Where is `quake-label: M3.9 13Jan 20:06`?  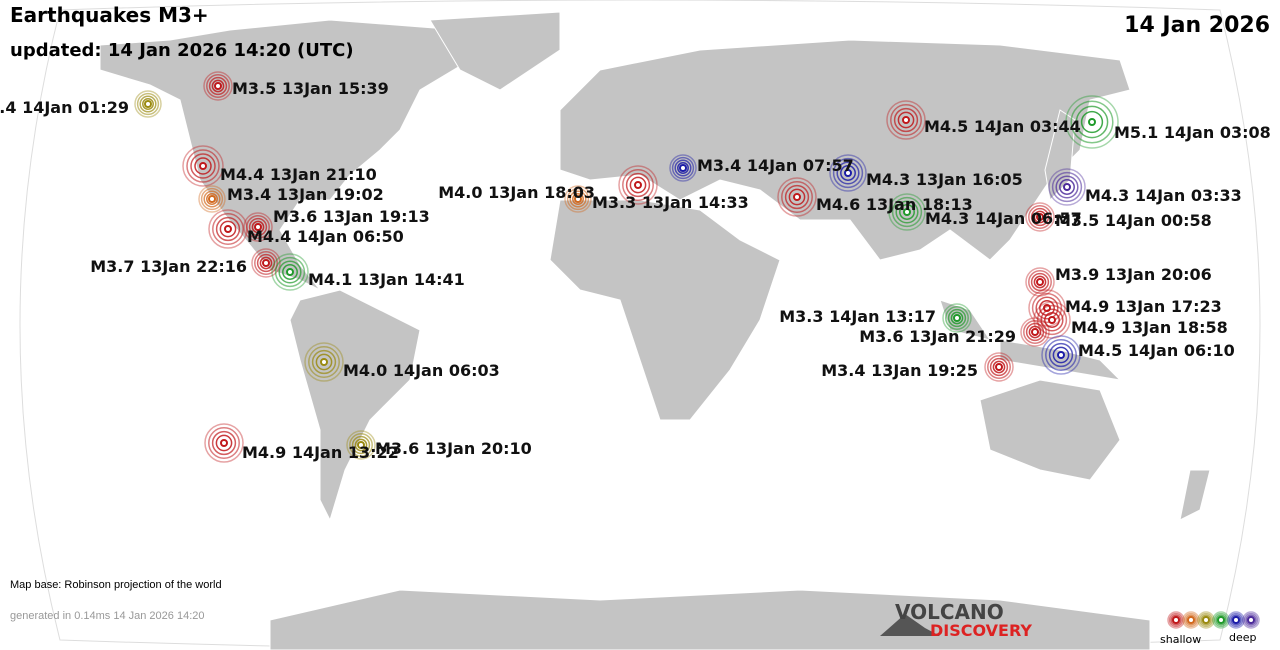
quake-label: M3.9 13Jan 20:06 is located at coordinates (1133, 274).